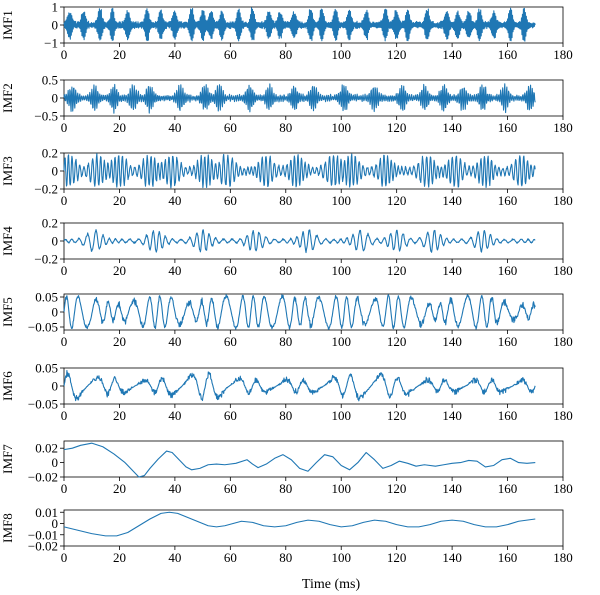 The image size is (600, 595). What do you see at coordinates (43, 477) in the screenshot?
I see `y-tick-label: −0.02` at bounding box center [43, 477].